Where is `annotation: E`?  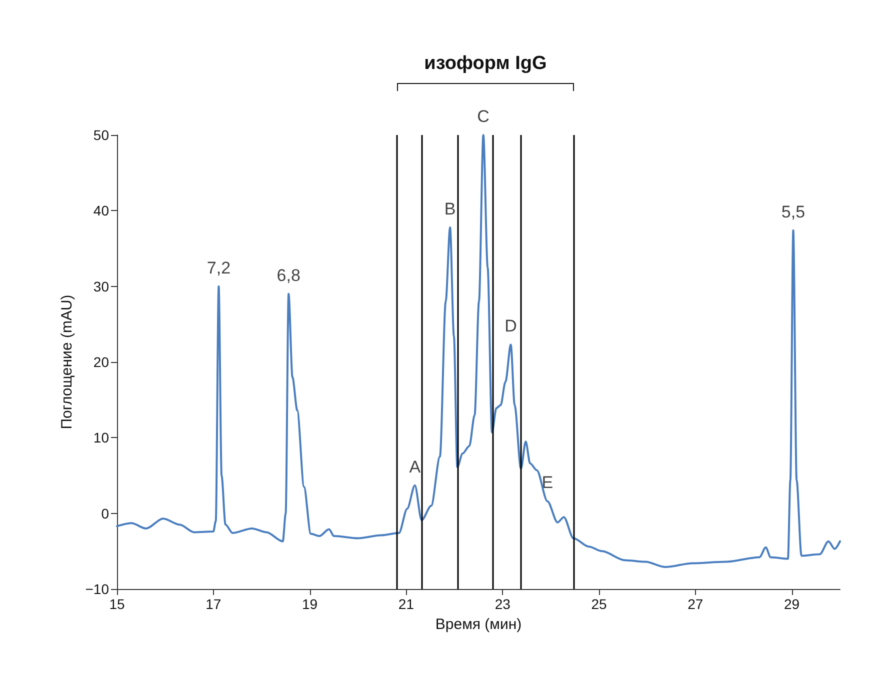 annotation: E is located at coordinates (548, 482).